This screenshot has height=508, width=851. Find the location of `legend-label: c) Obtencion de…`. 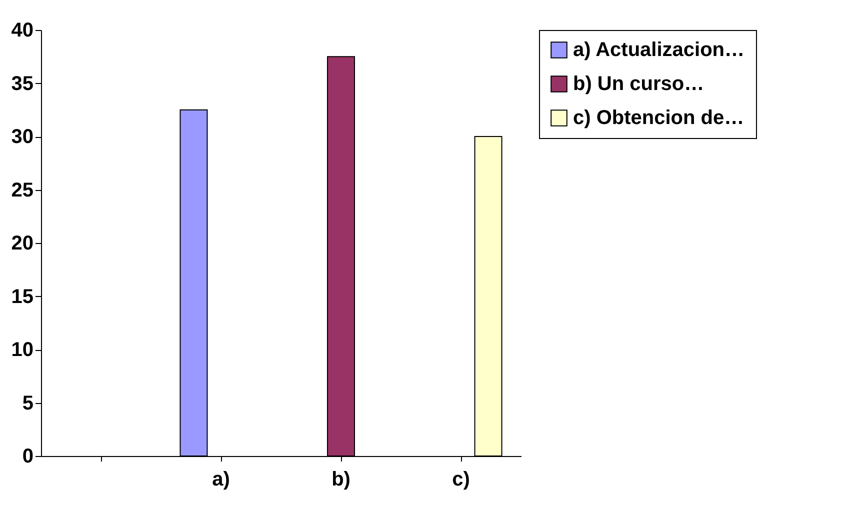

legend-label: c) Obtencion de… is located at coordinates (658, 118).